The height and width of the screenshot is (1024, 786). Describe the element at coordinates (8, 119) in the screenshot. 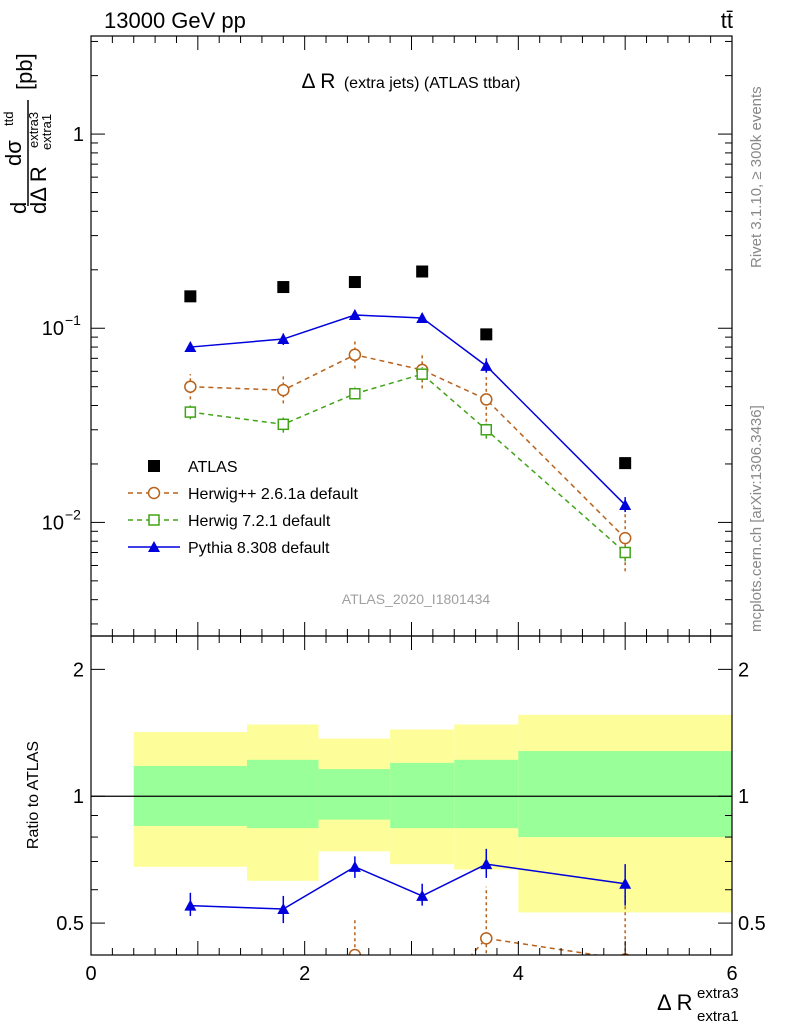

I see `y-label-sigma-sup: ttd` at that location.